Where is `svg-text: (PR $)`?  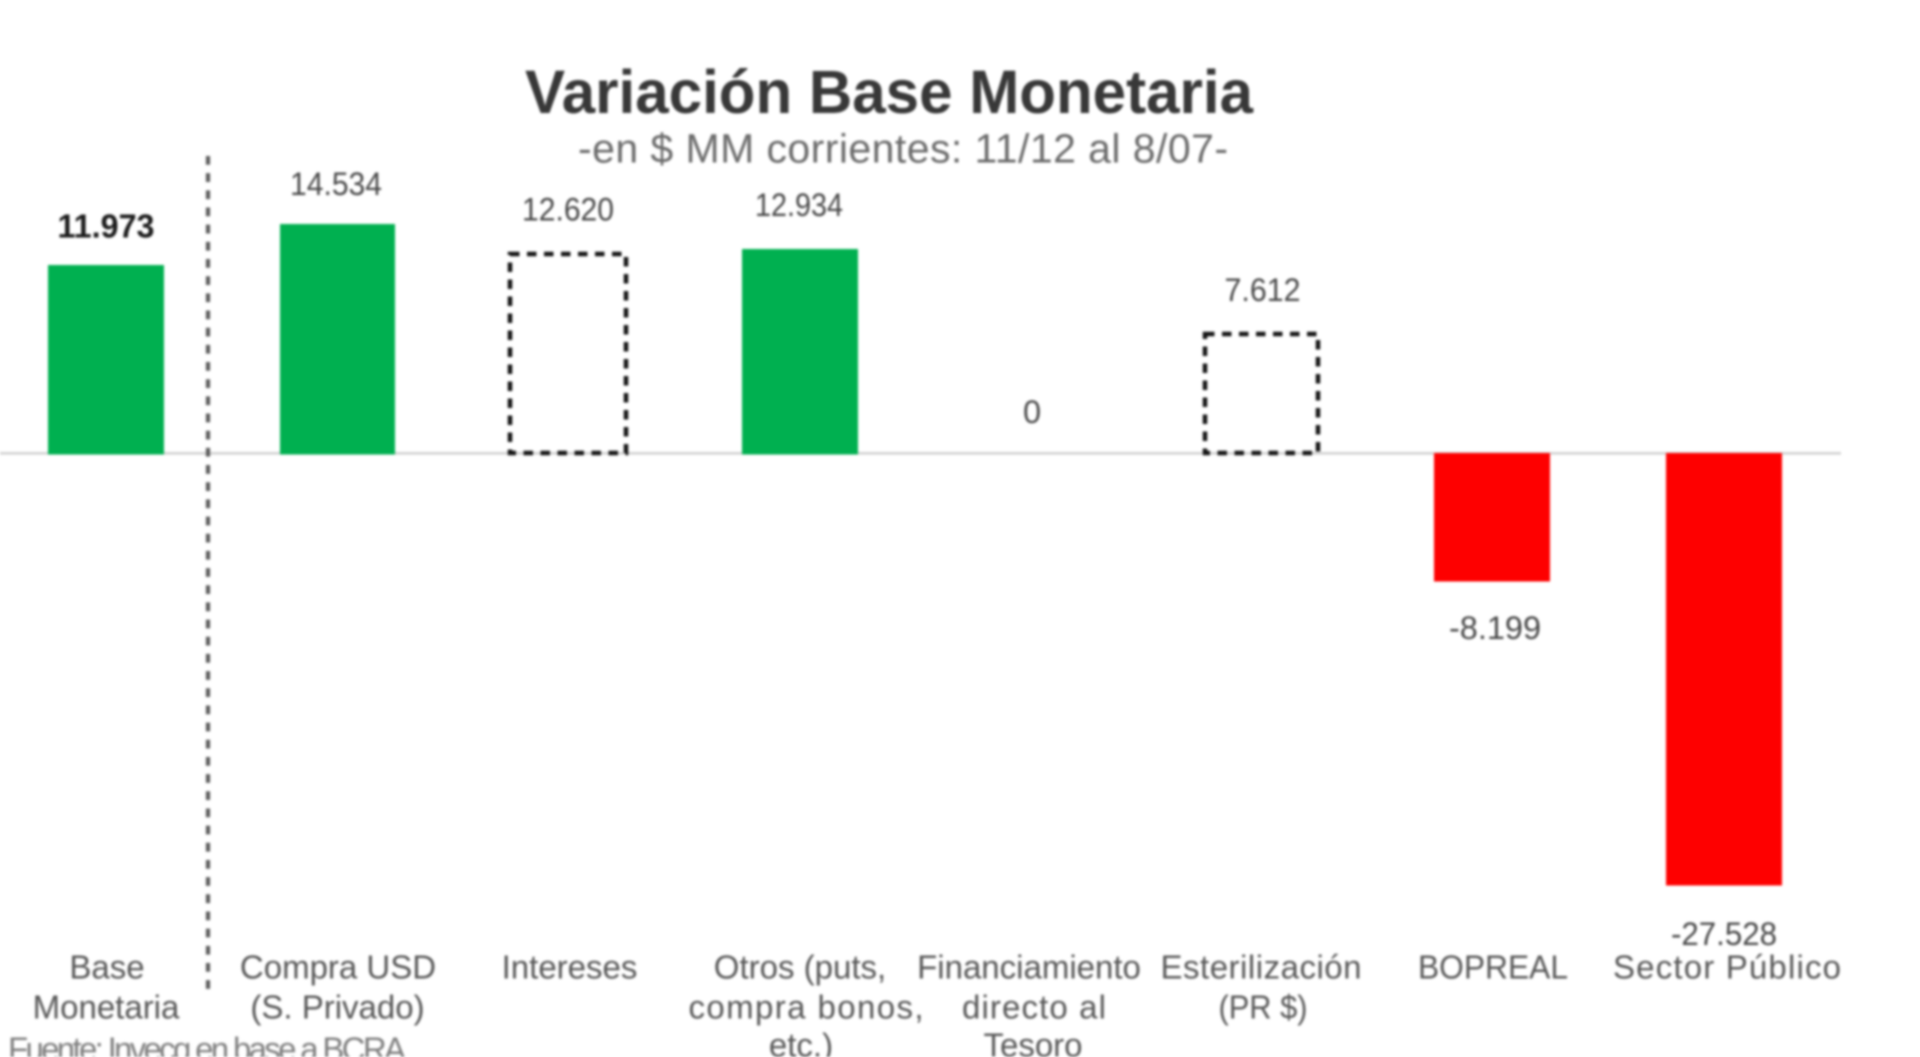
svg-text: (PR $) is located at coordinates (1263, 1007).